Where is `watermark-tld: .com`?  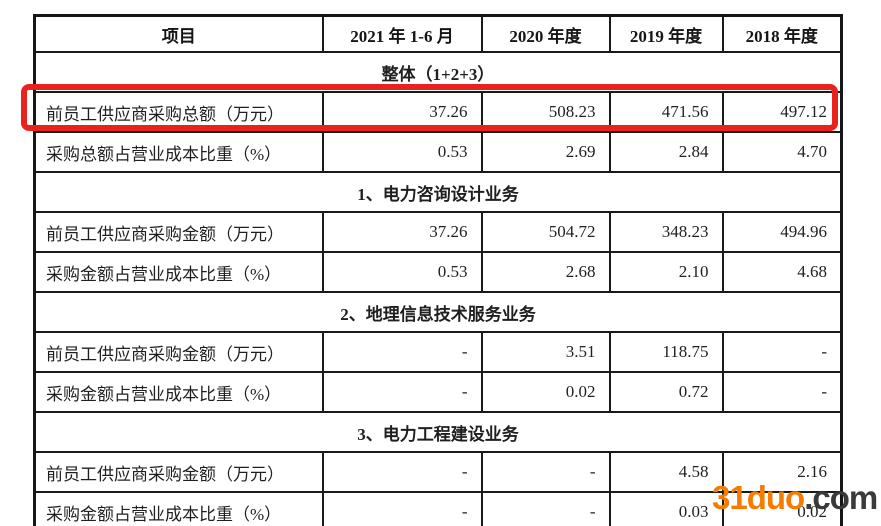 watermark-tld: .com is located at coordinates (841, 497).